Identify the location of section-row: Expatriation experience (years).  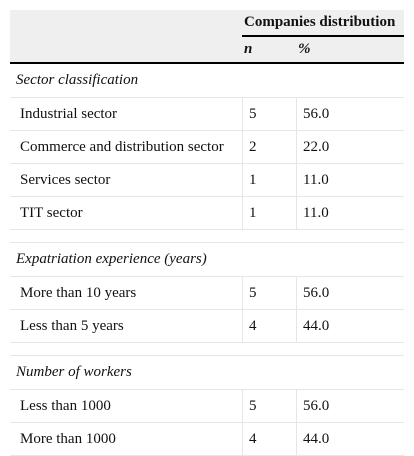
(207, 260).